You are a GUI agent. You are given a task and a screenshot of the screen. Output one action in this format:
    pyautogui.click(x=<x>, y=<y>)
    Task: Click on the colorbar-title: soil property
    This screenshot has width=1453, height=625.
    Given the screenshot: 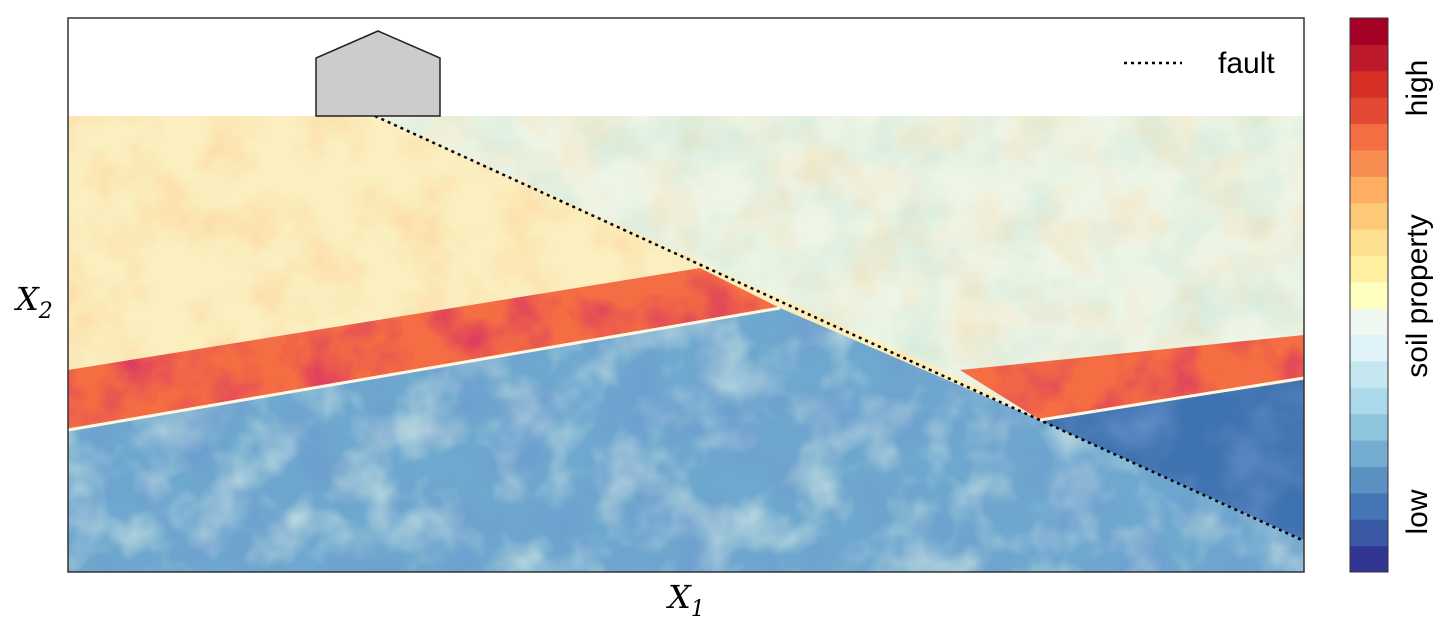 What is the action you would take?
    pyautogui.click(x=1417, y=295)
    